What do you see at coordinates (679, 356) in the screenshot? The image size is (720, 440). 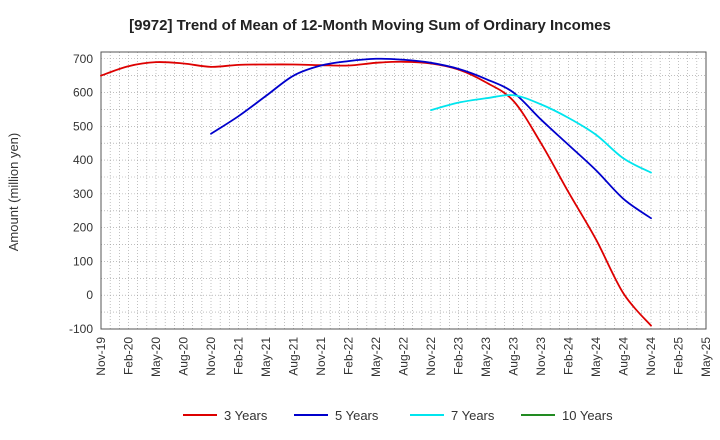 I see `x-tick-label: Feb-25` at bounding box center [679, 356].